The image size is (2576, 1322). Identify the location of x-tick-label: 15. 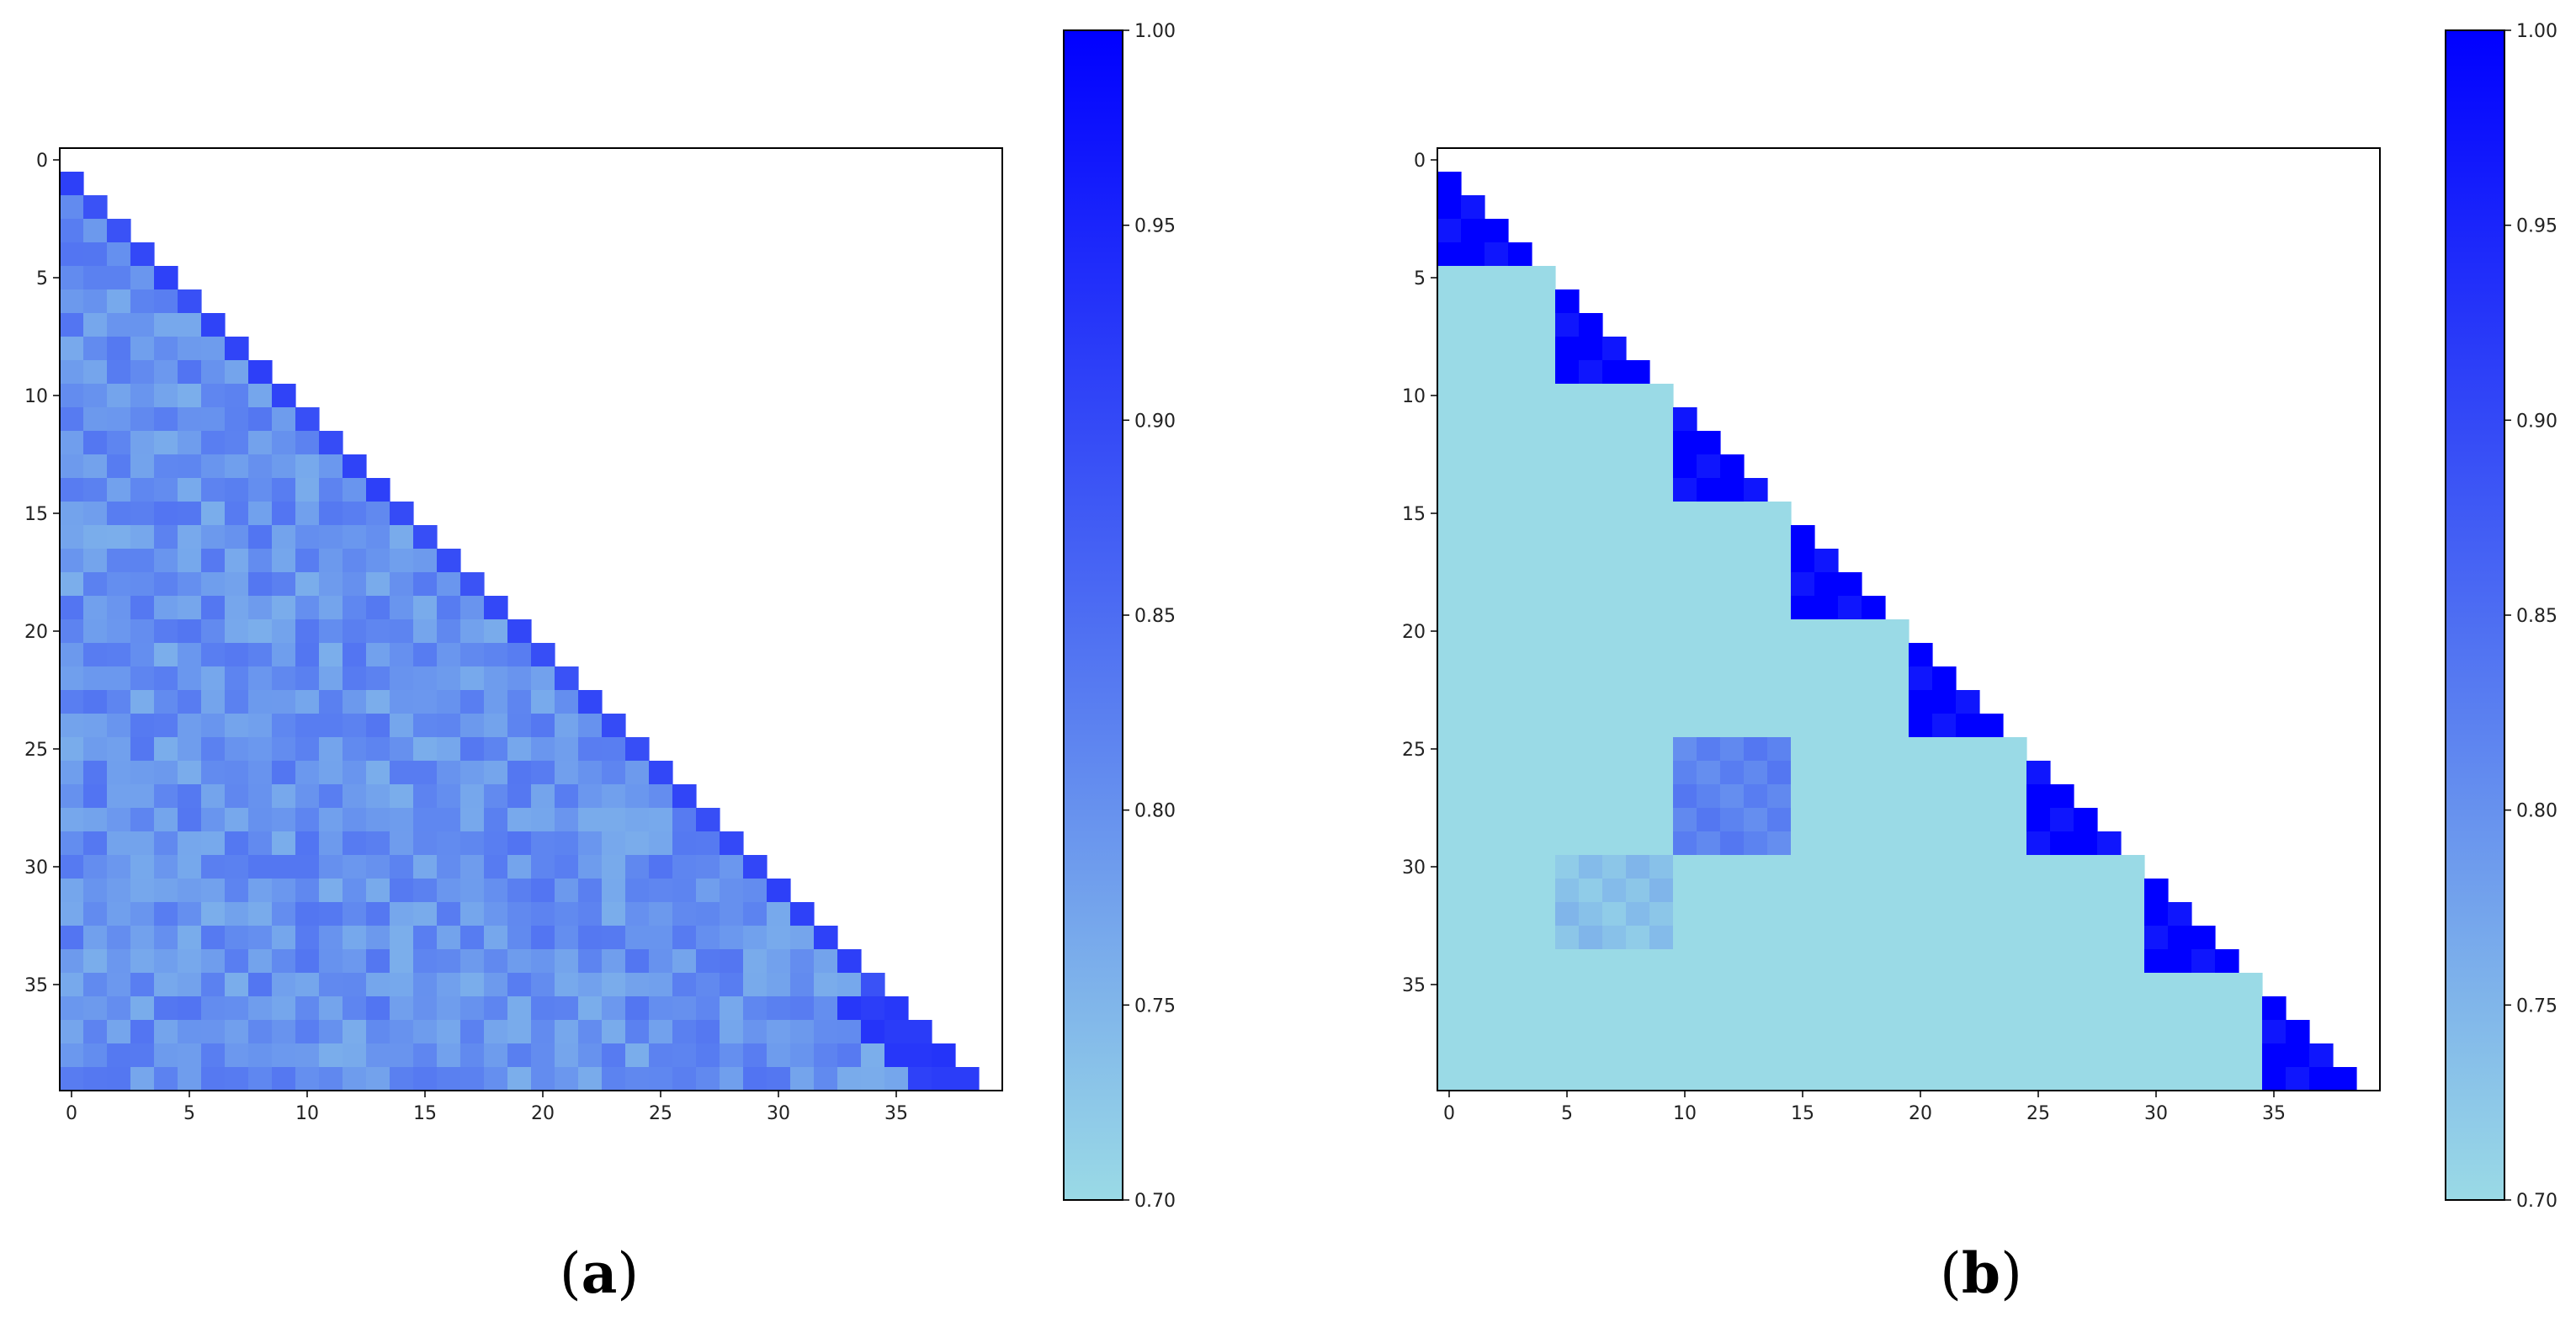
(425, 1114).